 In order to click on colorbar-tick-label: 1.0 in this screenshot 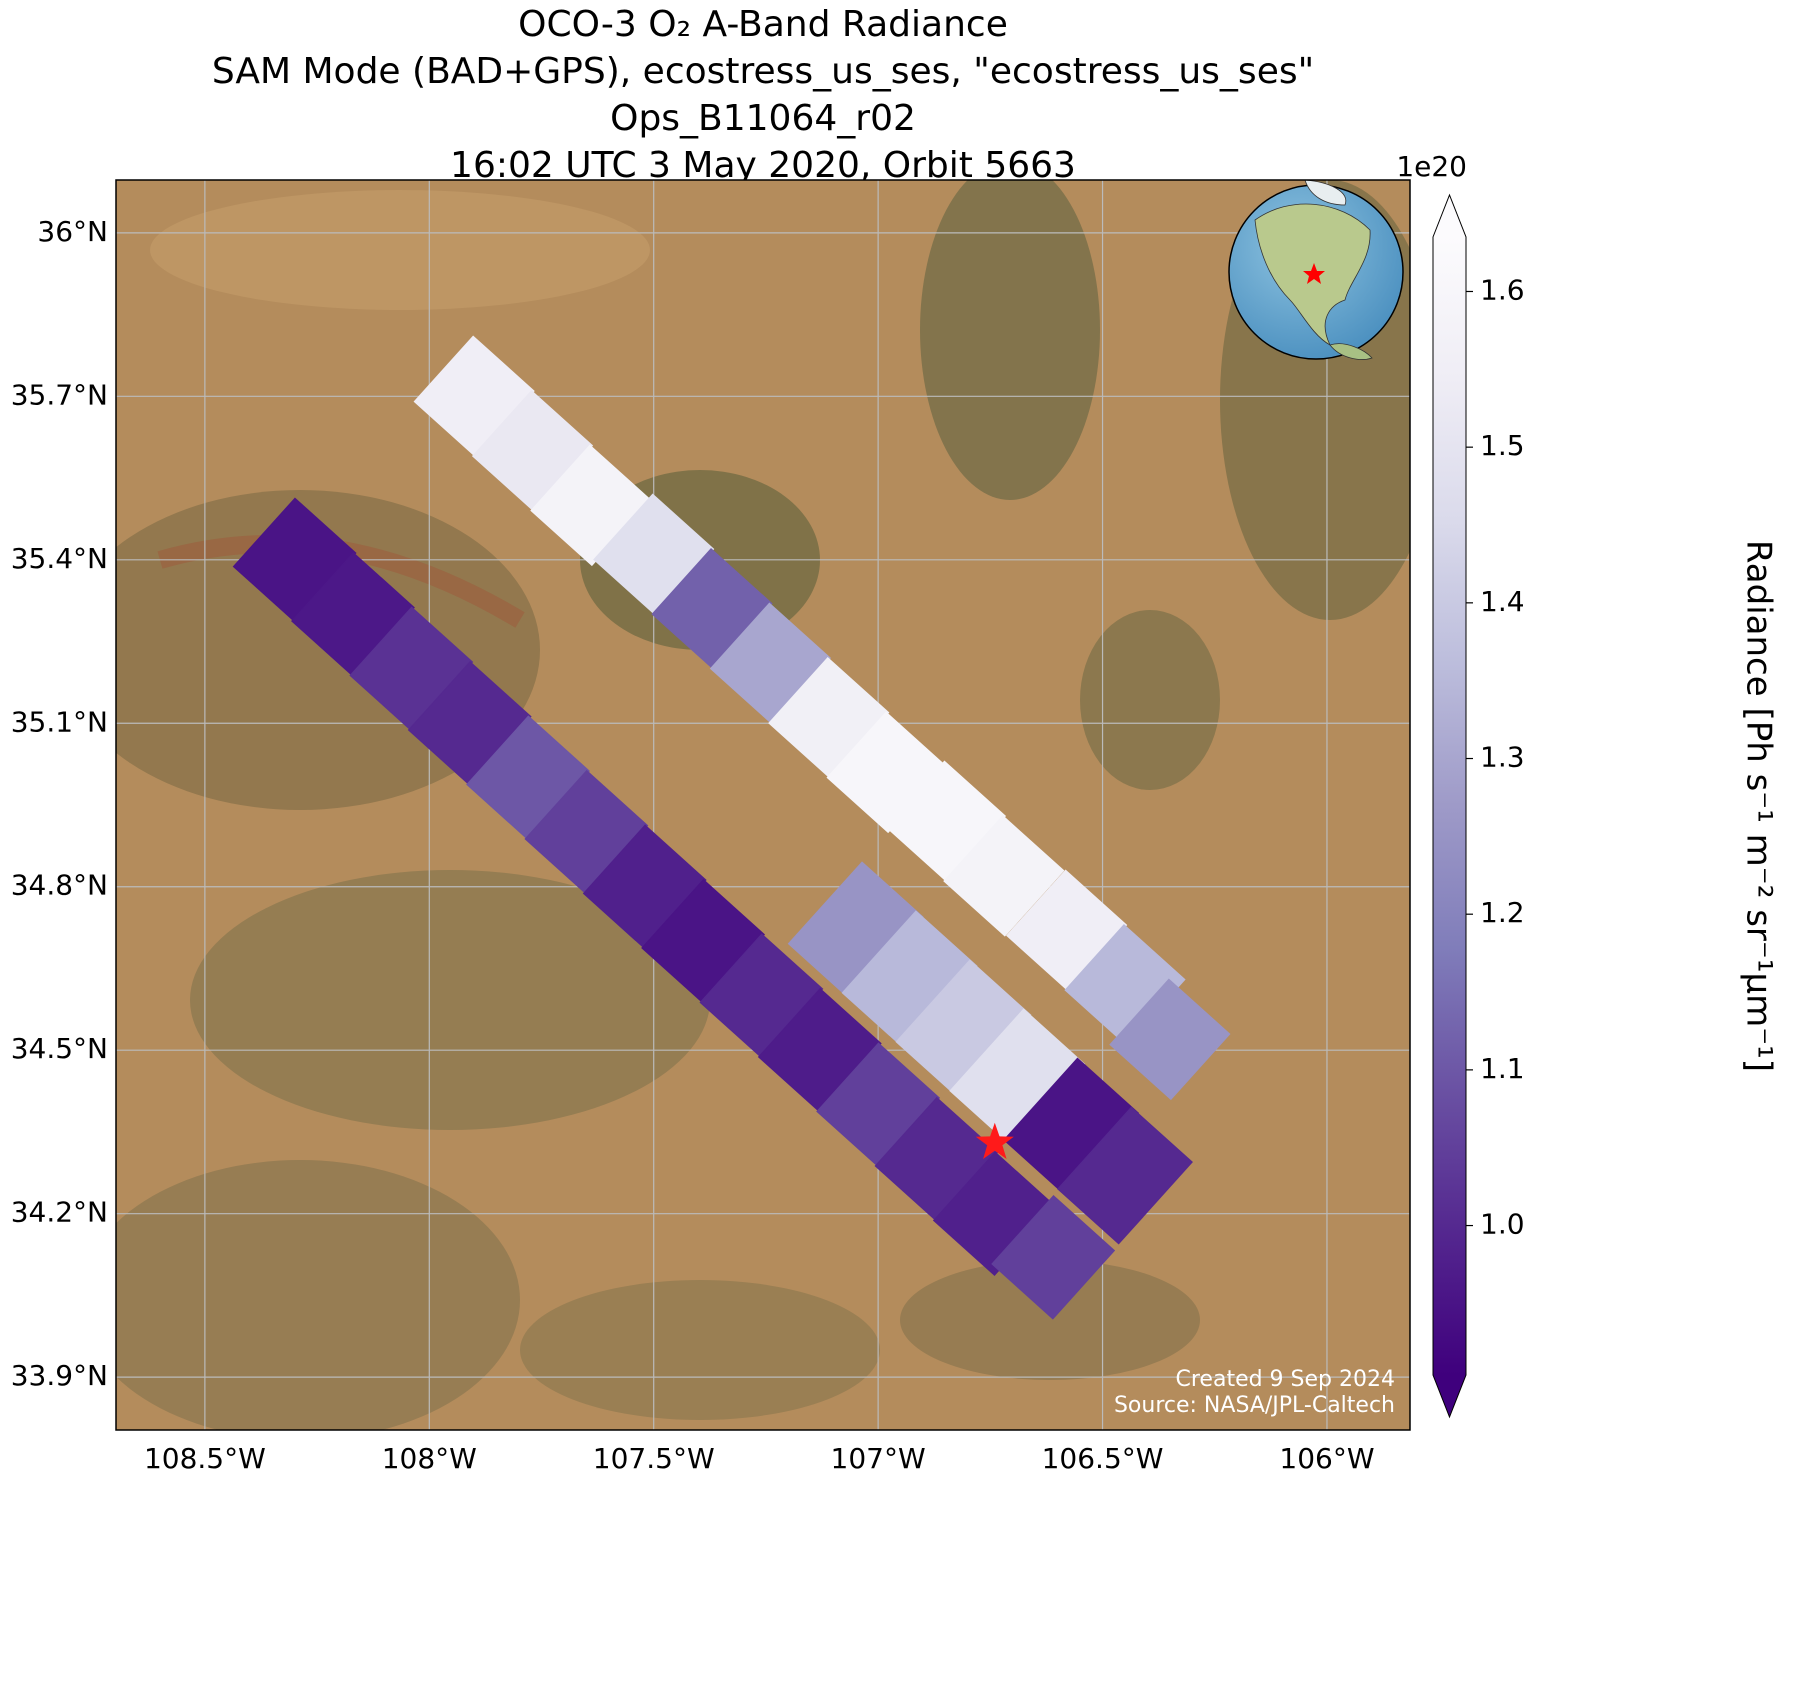, I will do `click(1502, 1224)`.